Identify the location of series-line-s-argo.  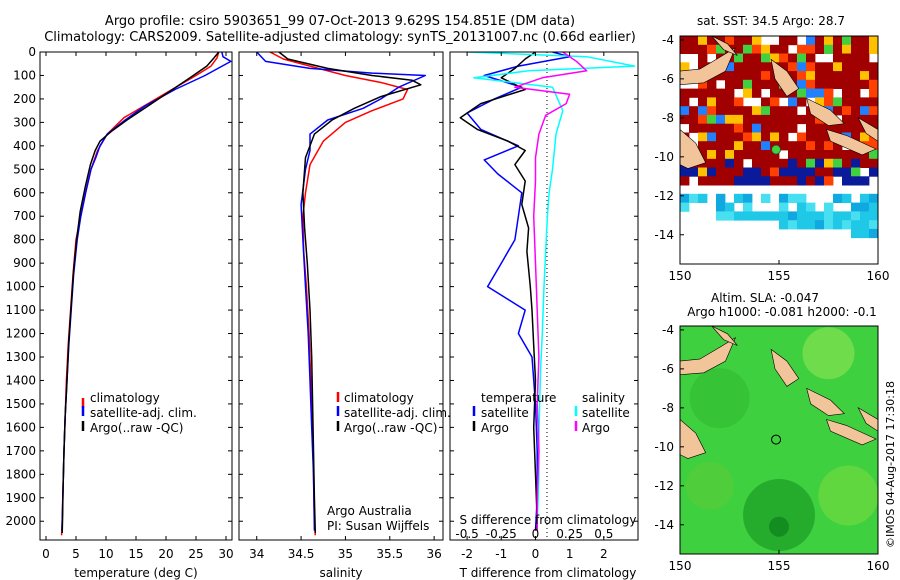
(551, 291).